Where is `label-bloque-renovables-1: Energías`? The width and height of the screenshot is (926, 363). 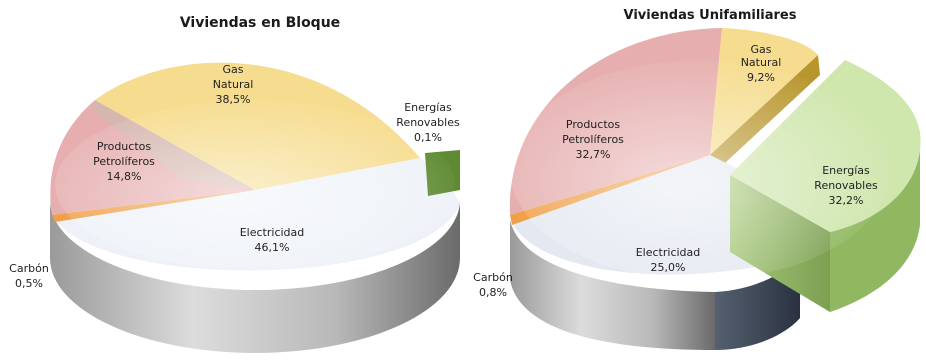
label-bloque-renovables-1: Energías is located at coordinates (428, 107).